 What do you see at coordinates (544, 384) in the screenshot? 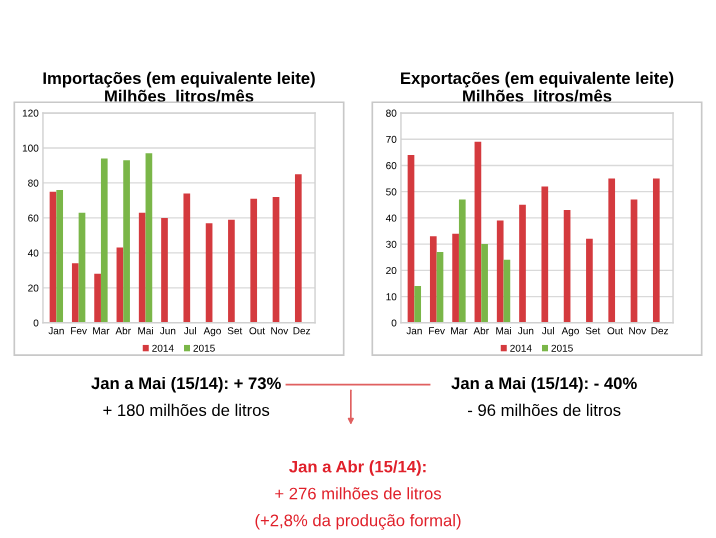
I see `text: Jan a Mai (15/14): - 40%` at bounding box center [544, 384].